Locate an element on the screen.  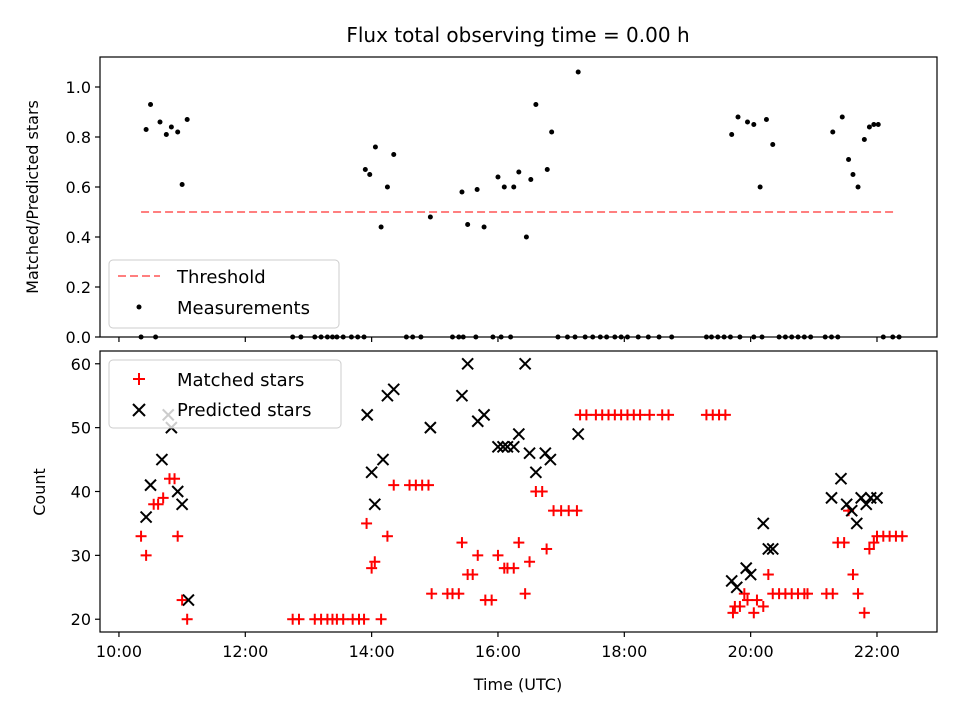
chart-title: Flux total observing time = 0.00 h is located at coordinates (517, 35).